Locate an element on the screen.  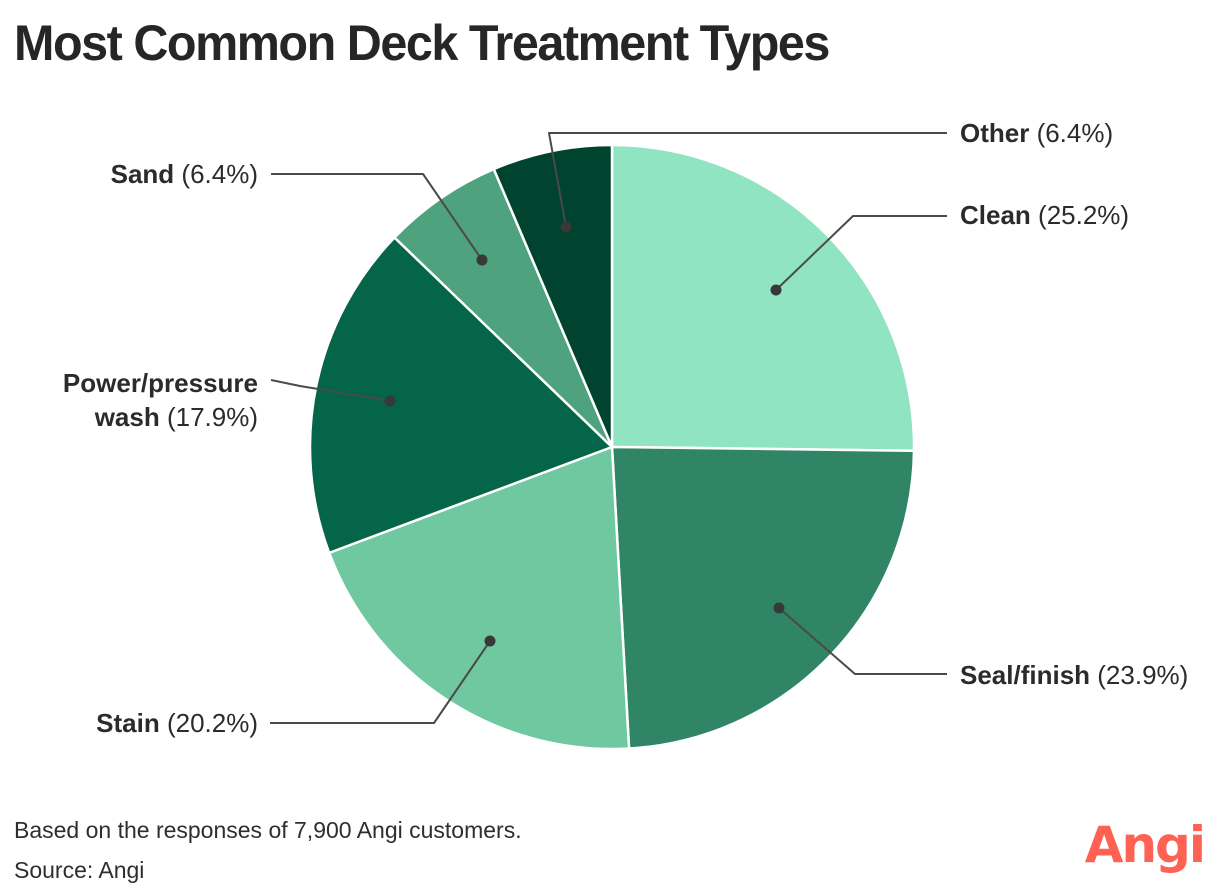
leader-line-power-pressure-wash is located at coordinates (330, 390).